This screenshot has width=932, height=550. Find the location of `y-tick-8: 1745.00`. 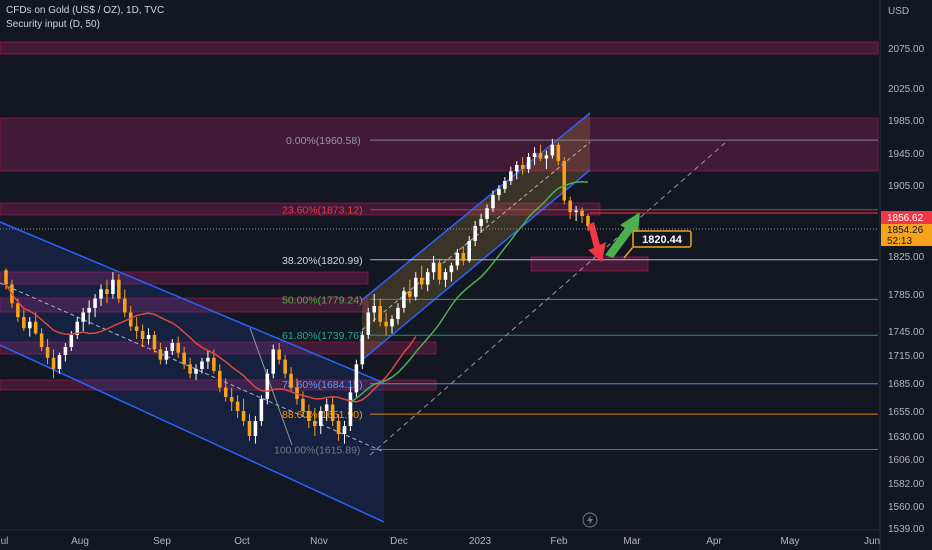

y-tick-8: 1745.00 is located at coordinates (906, 332).